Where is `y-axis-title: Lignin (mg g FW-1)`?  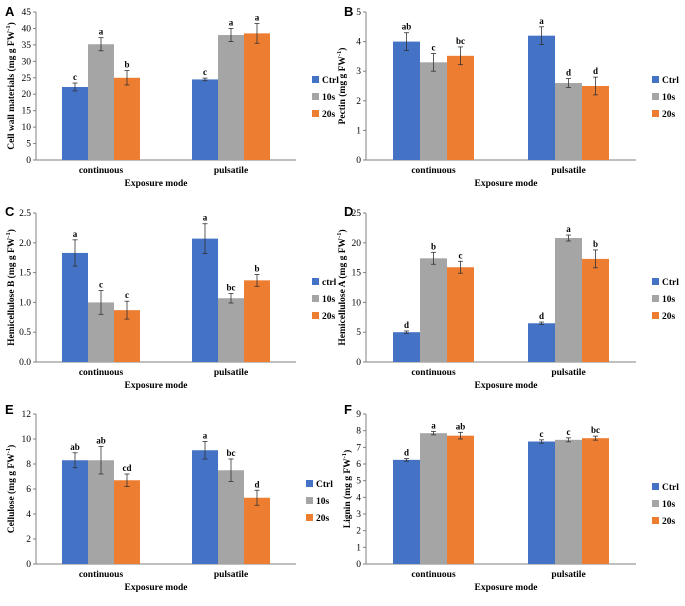 y-axis-title: Lignin (mg g FW-1) is located at coordinates (347, 489).